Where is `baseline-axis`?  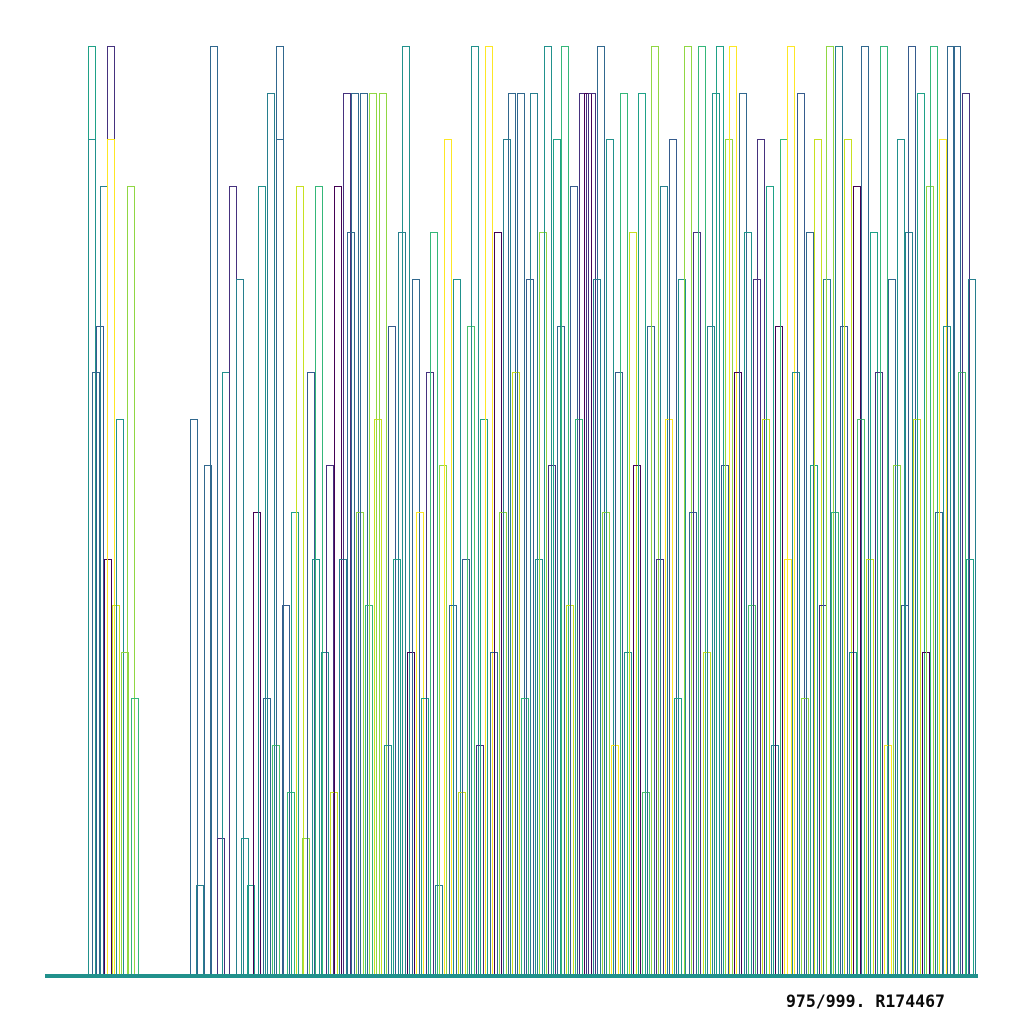
baseline-axis is located at coordinates (511, 976).